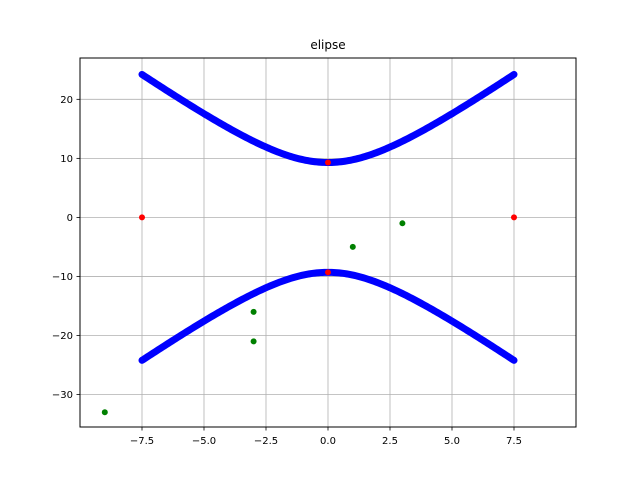 This screenshot has height=480, width=640. I want to click on y-tick-label: −20, so click(62, 336).